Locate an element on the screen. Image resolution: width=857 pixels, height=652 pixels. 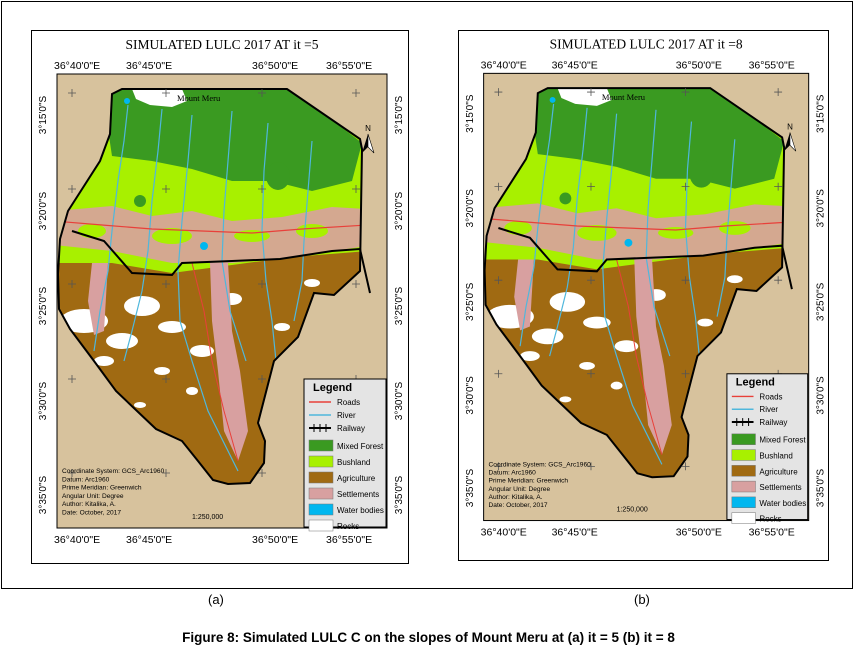
road-line is located at coordinates (634, 224).